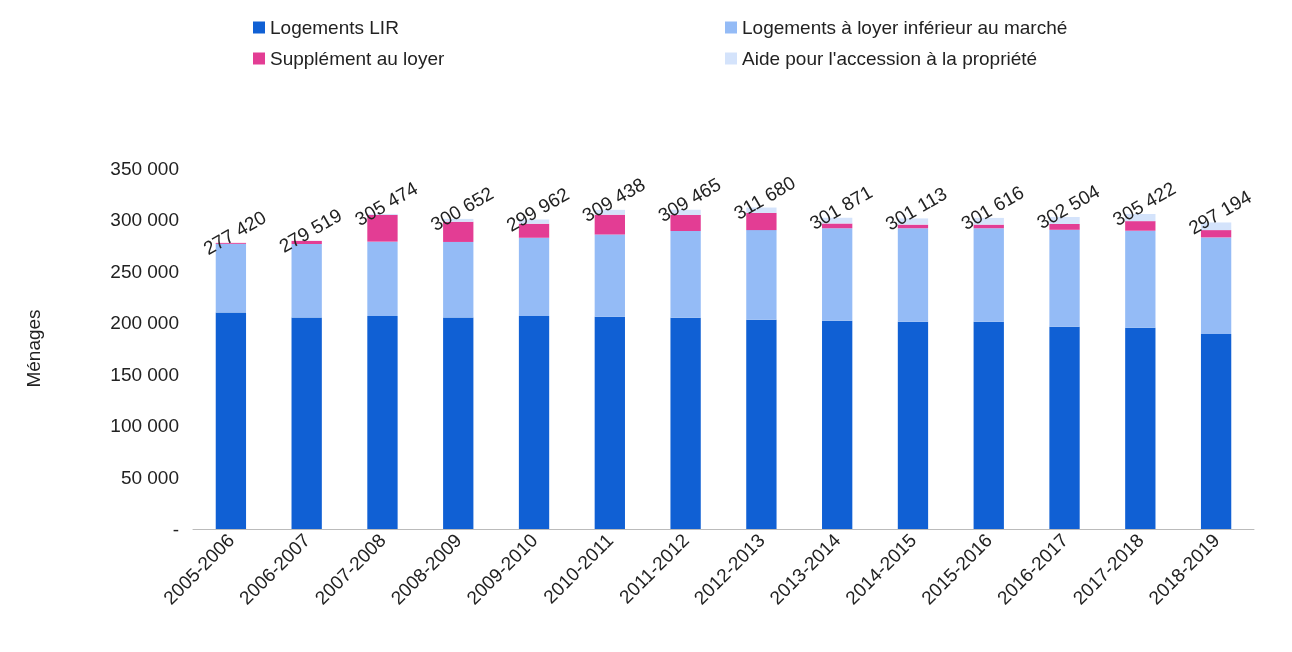 Image resolution: width=1292 pixels, height=652 pixels. I want to click on y-tick-label: 300 000, so click(144, 220).